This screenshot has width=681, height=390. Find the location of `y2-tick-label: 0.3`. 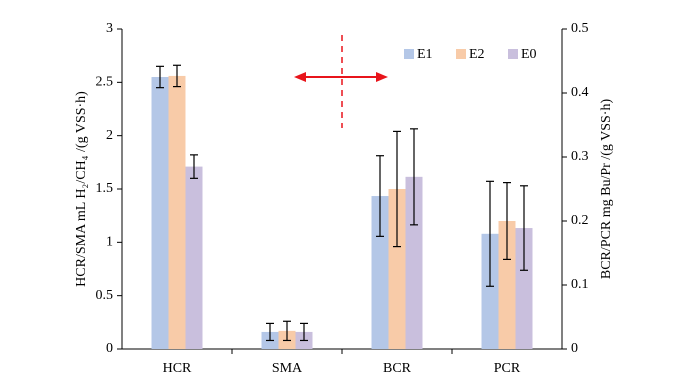

y2-tick-label: 0.3 is located at coordinates (580, 156).